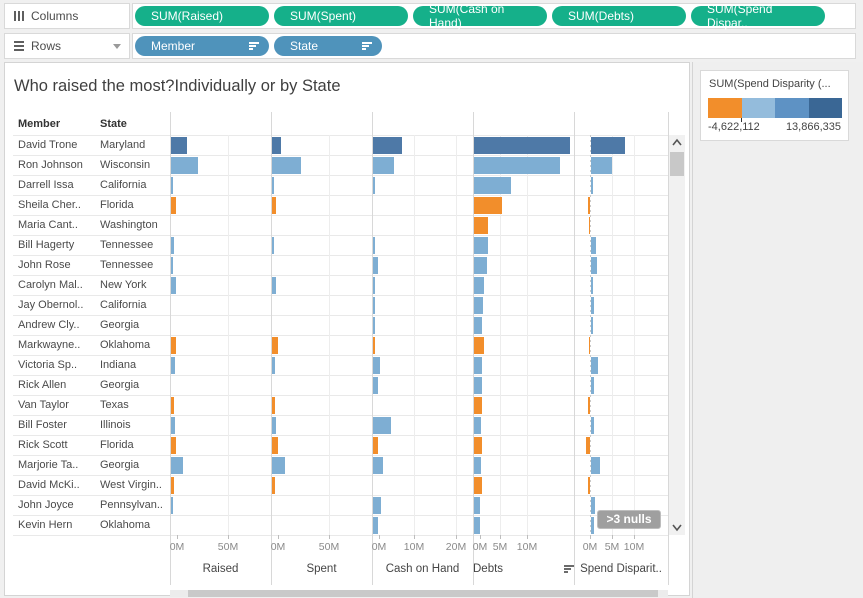 This screenshot has width=863, height=598. What do you see at coordinates (115, 425) in the screenshot?
I see `state-cell: Illinois` at bounding box center [115, 425].